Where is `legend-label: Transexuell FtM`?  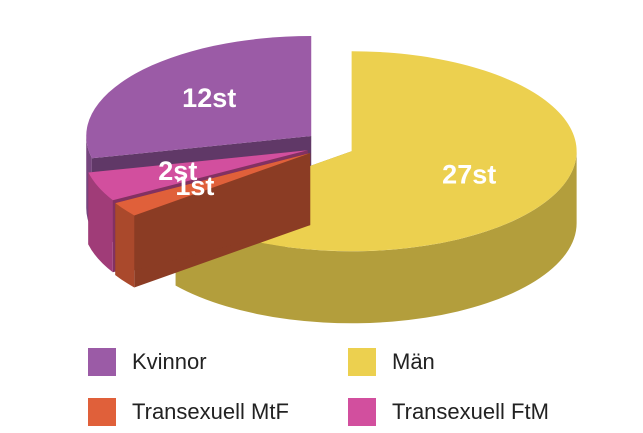 legend-label: Transexuell FtM is located at coordinates (470, 411).